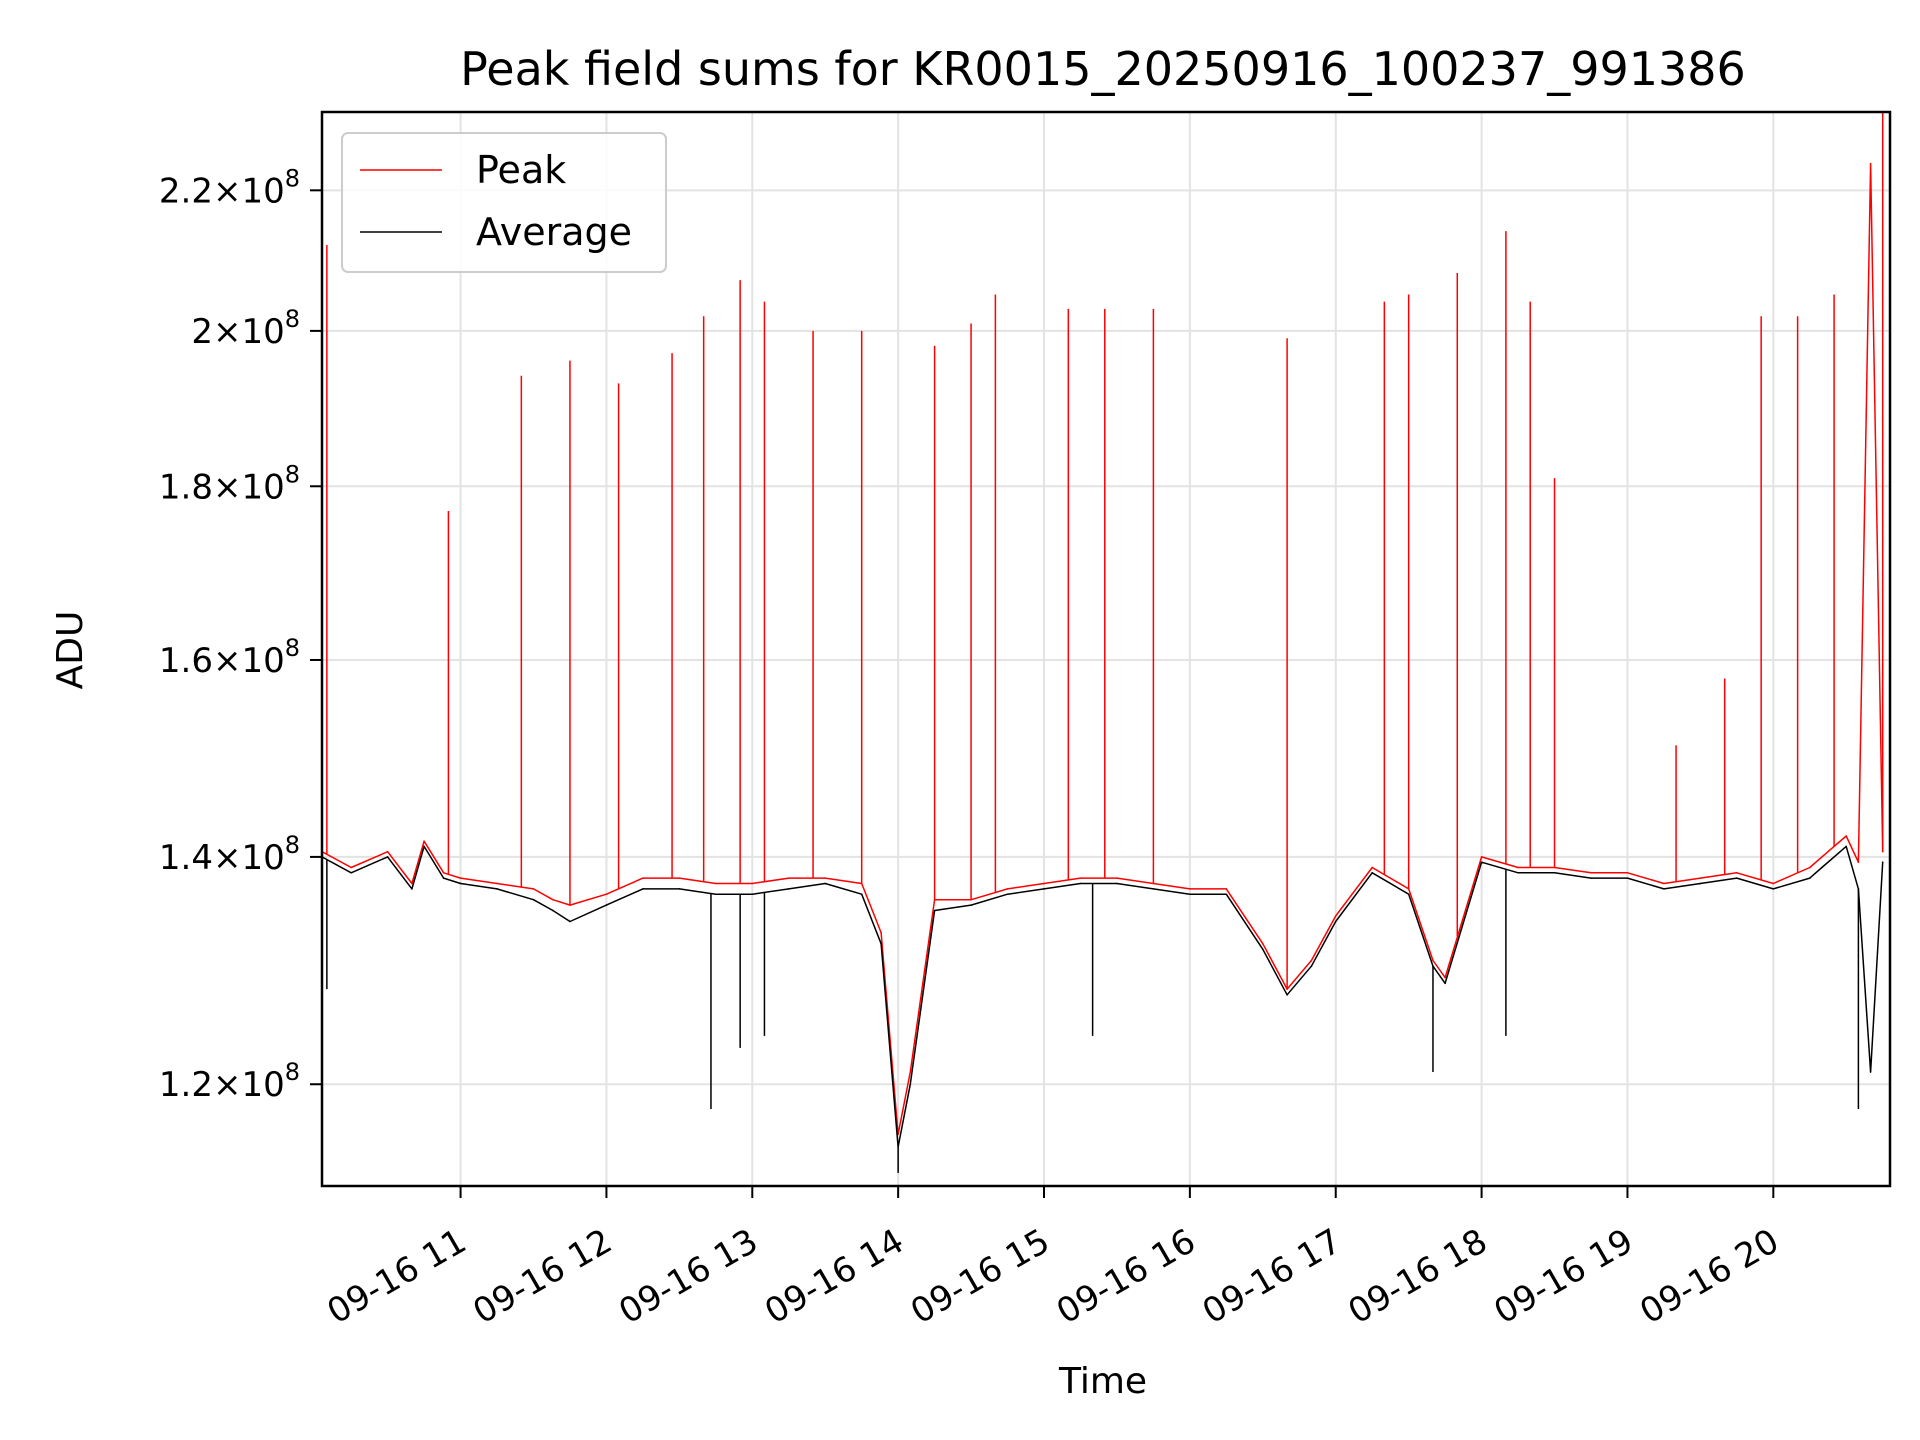  I want to click on y-tick-mantissa: 2.2, so click(186, 191).